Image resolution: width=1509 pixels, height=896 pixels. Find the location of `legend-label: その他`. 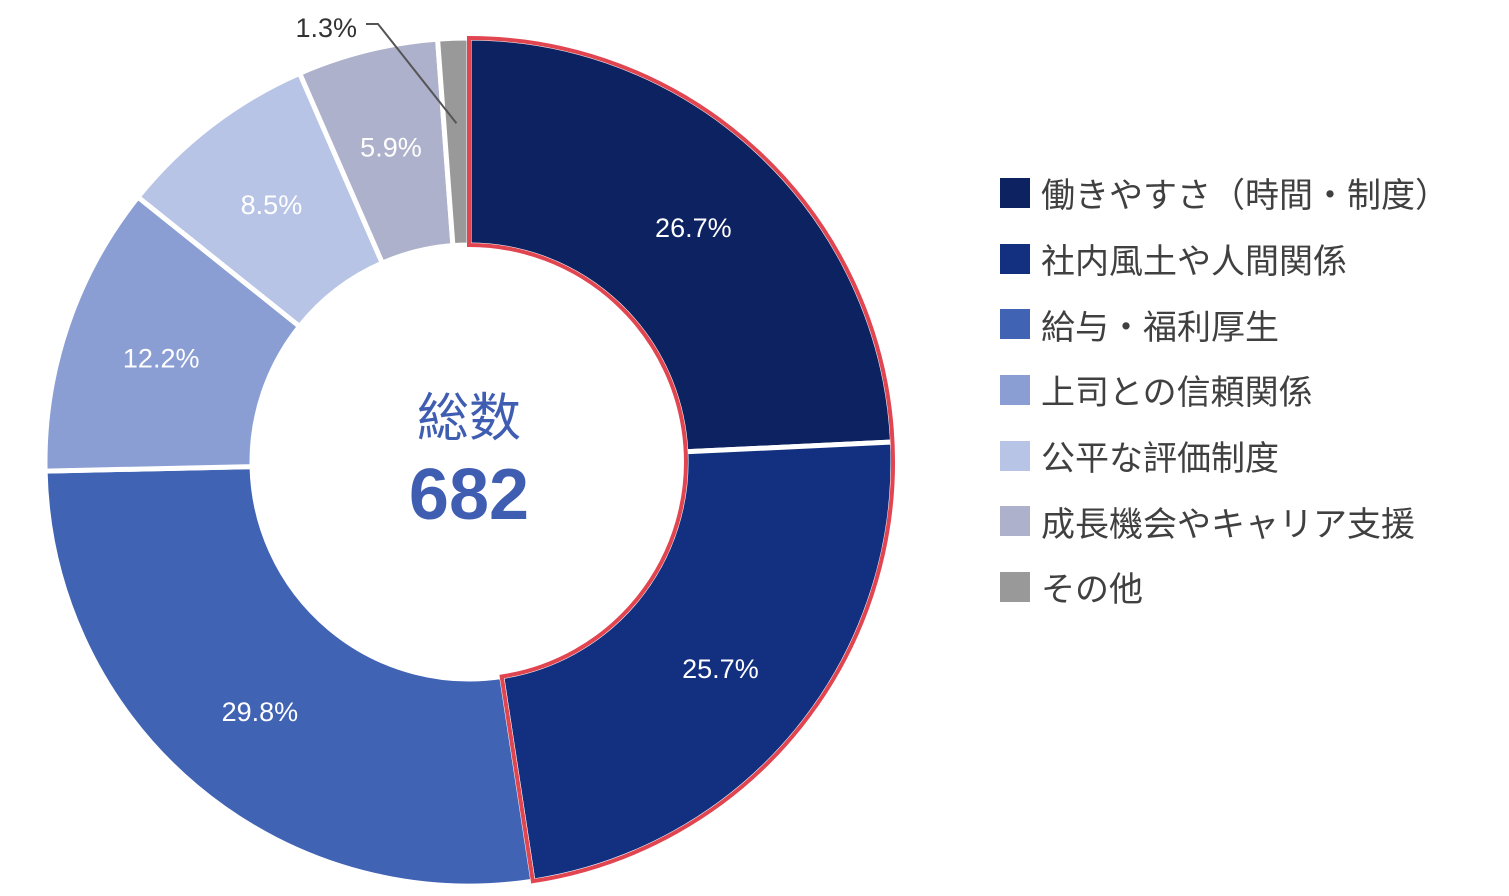

legend-label: その他 is located at coordinates (1092, 590).